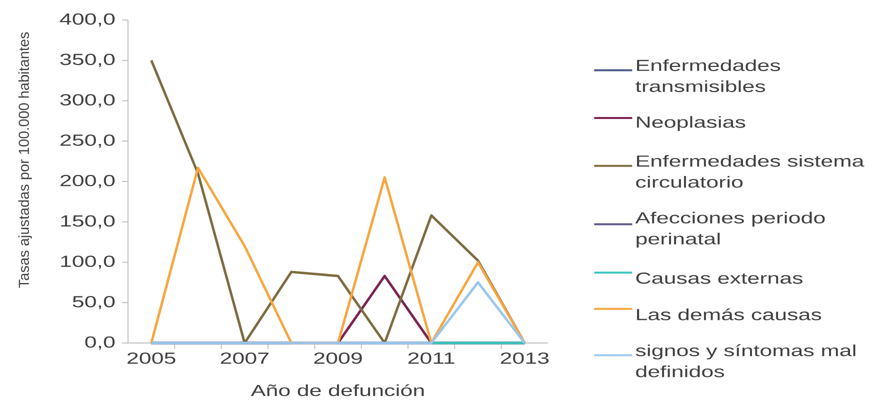 Image resolution: width=874 pixels, height=401 pixels. I want to click on legend-label: Neoplasias, so click(691, 124).